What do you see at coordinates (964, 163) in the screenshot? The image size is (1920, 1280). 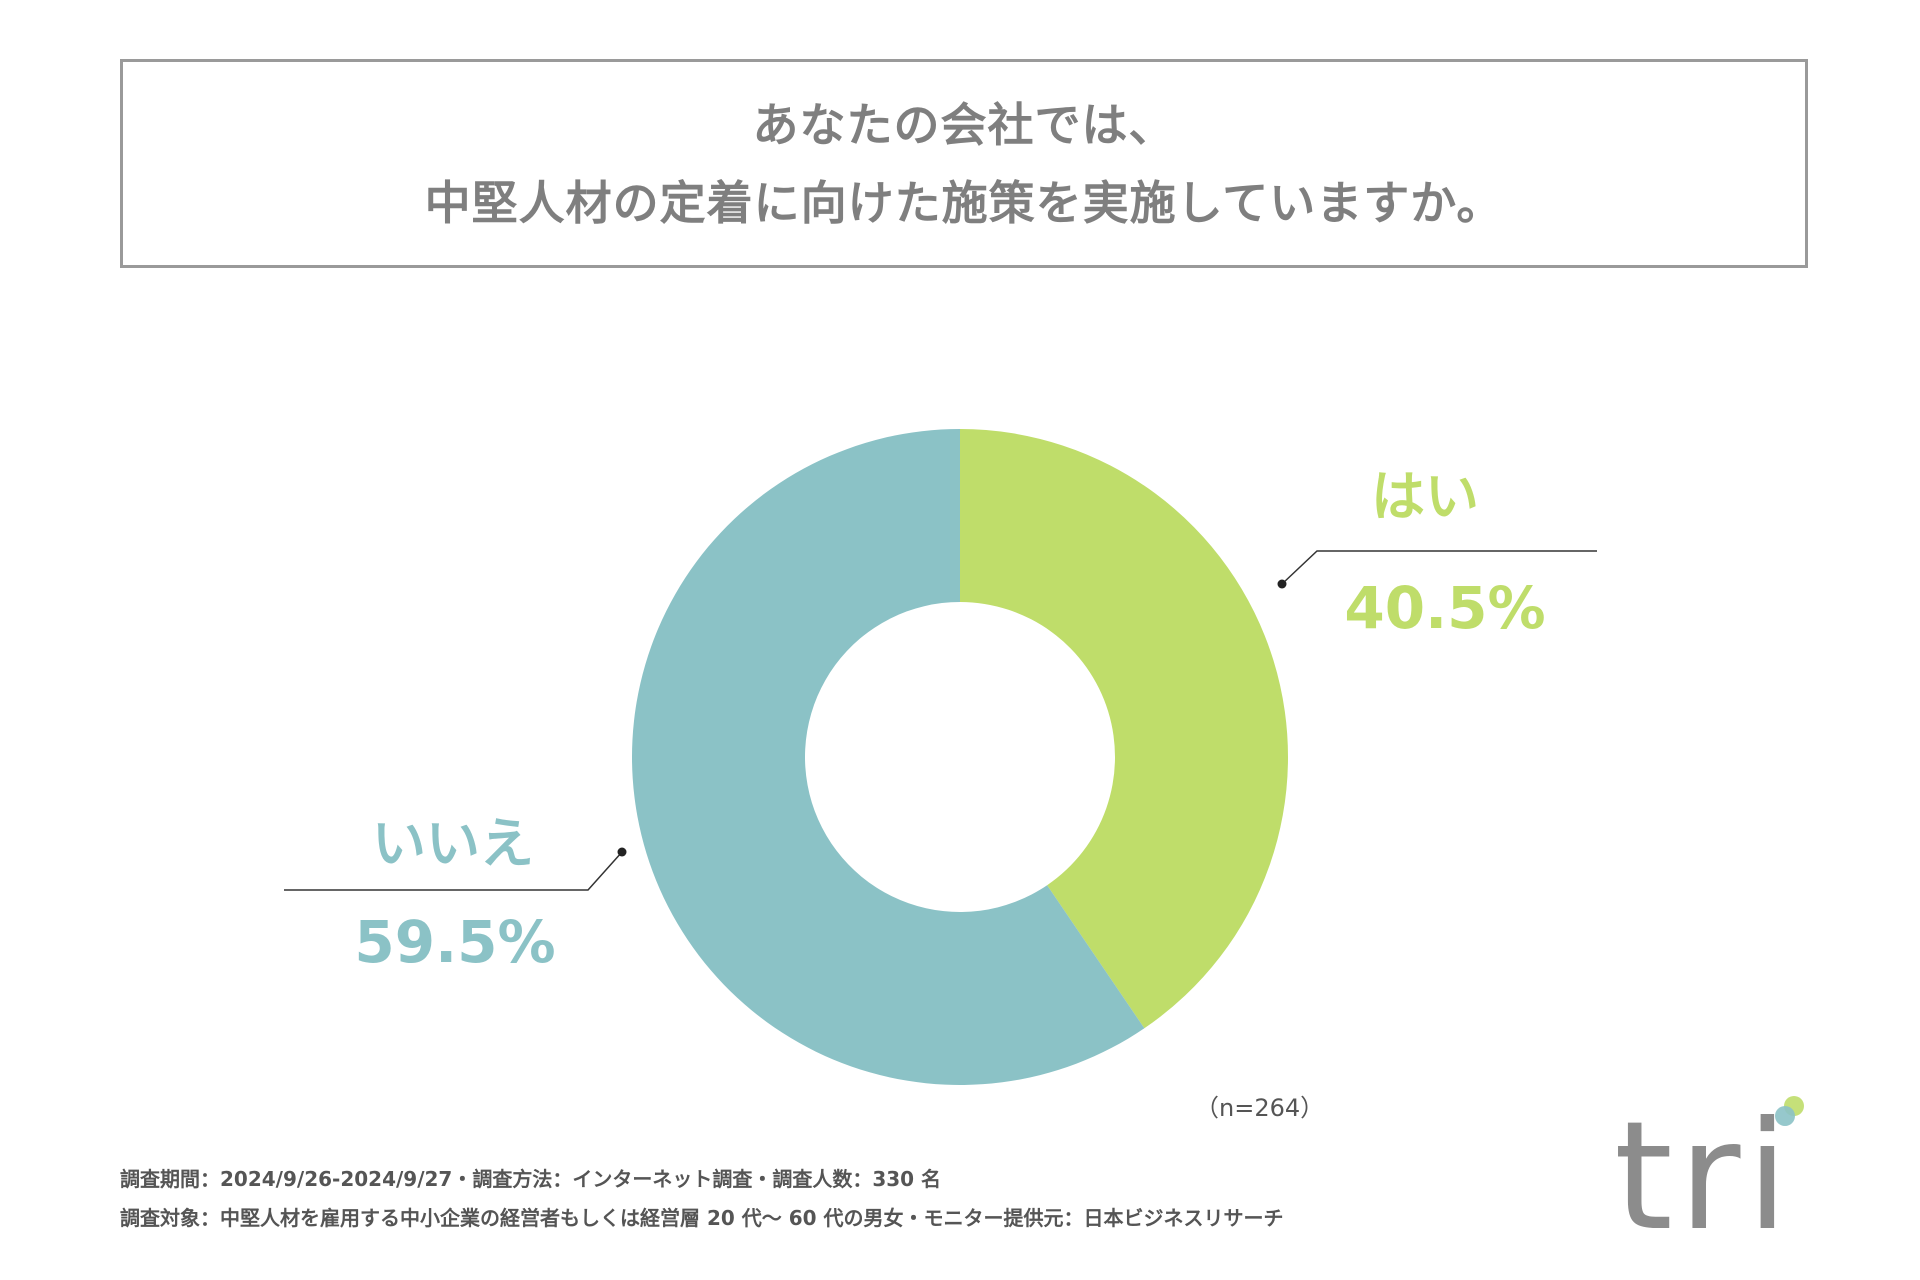 I see `title-box: あなたの会社では、 中堅人材の定着に向けた施策を実施していますか。` at bounding box center [964, 163].